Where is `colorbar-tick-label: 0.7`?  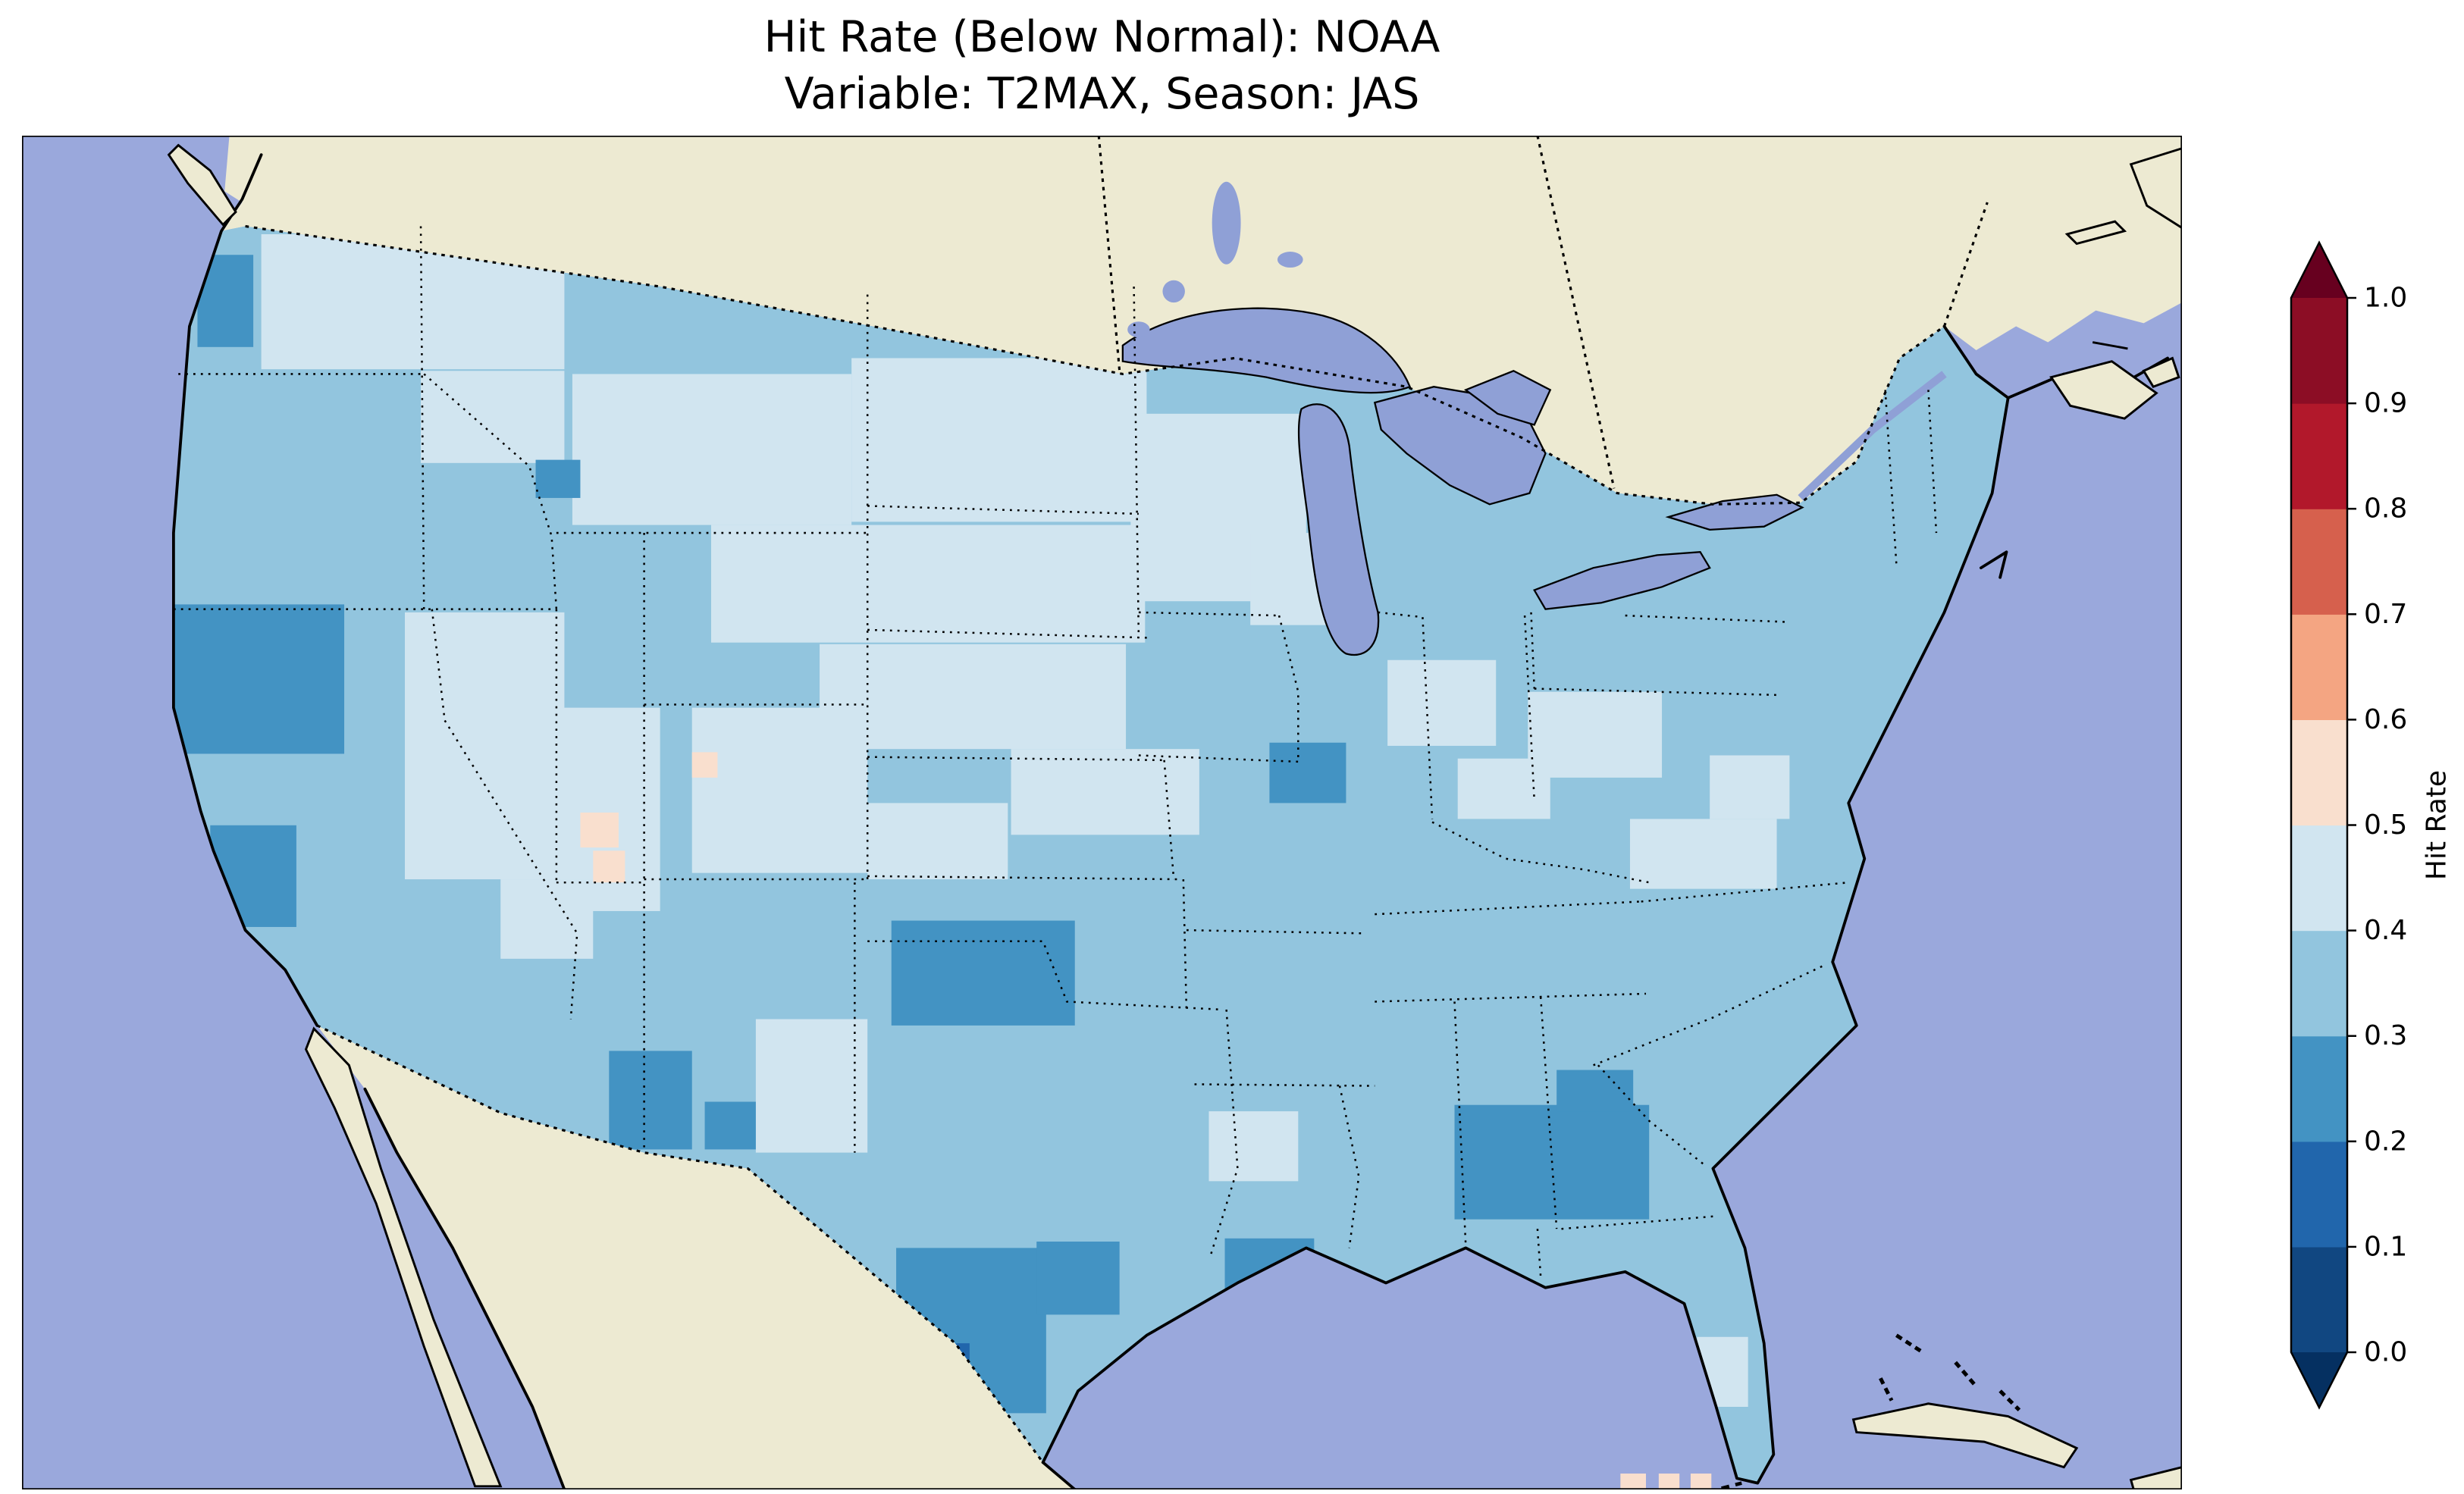
colorbar-tick-label: 0.7 is located at coordinates (2385, 614).